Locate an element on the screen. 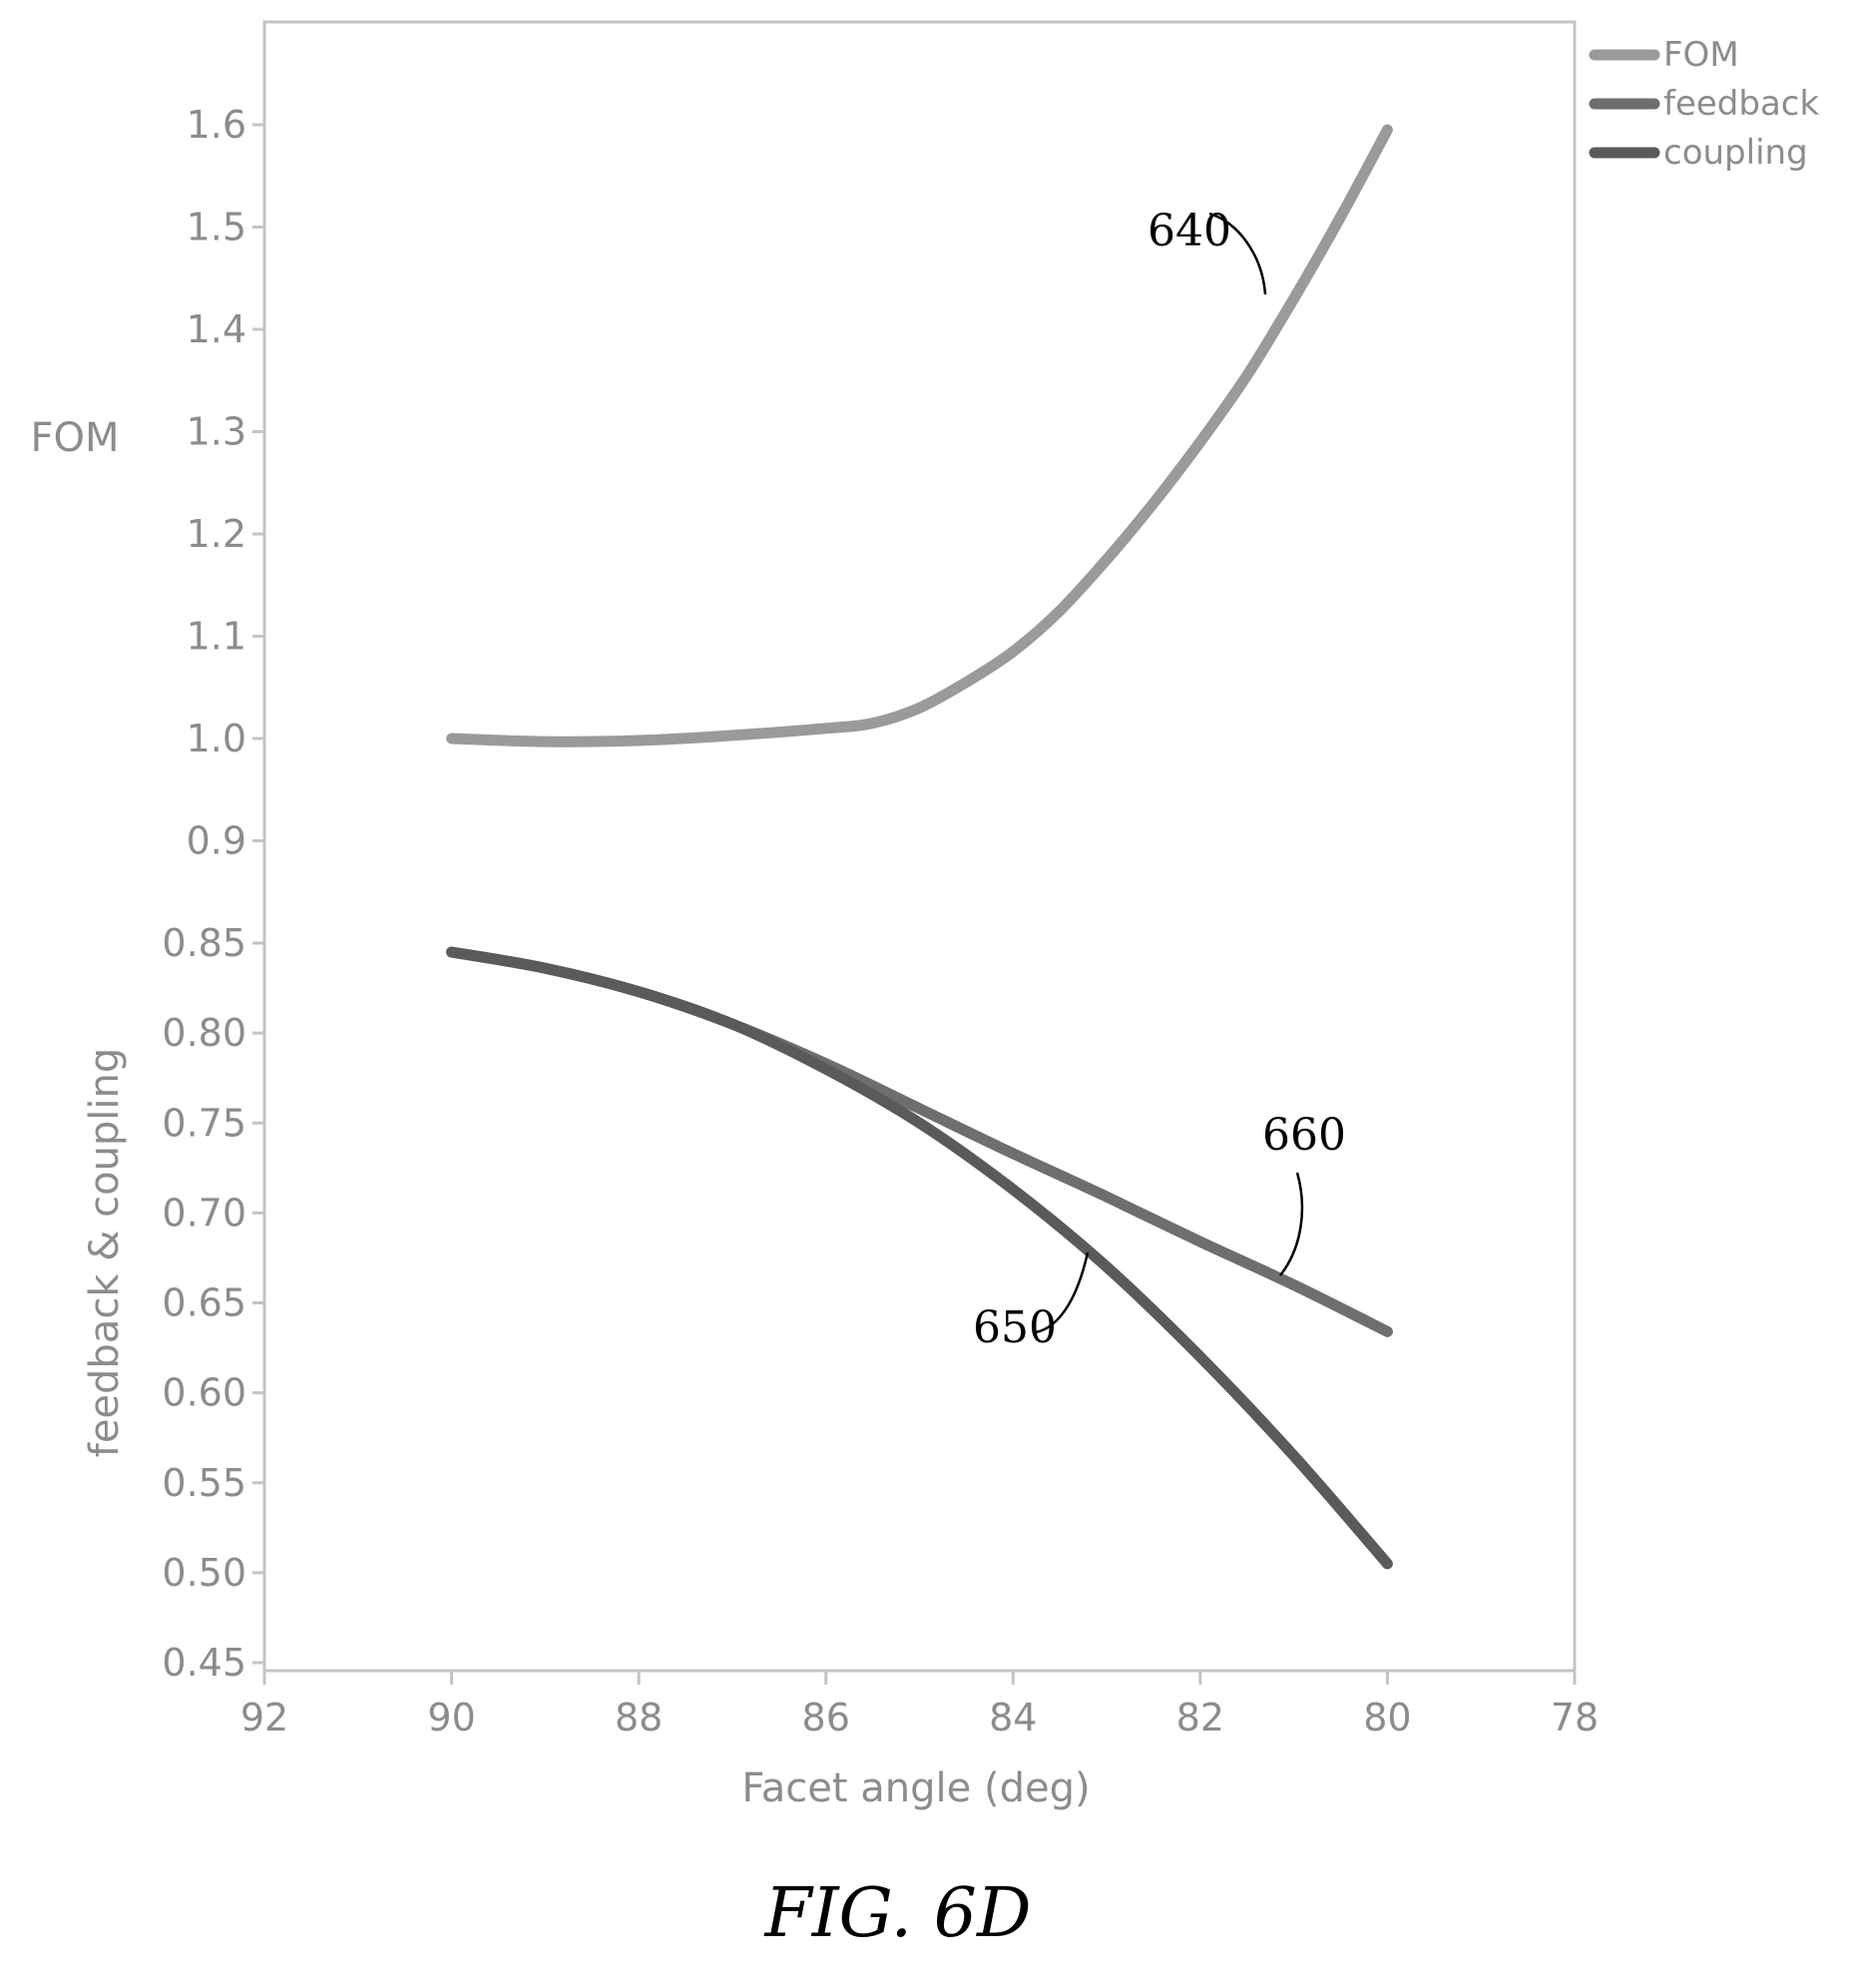  annotation-650: 650 is located at coordinates (1015, 1327).